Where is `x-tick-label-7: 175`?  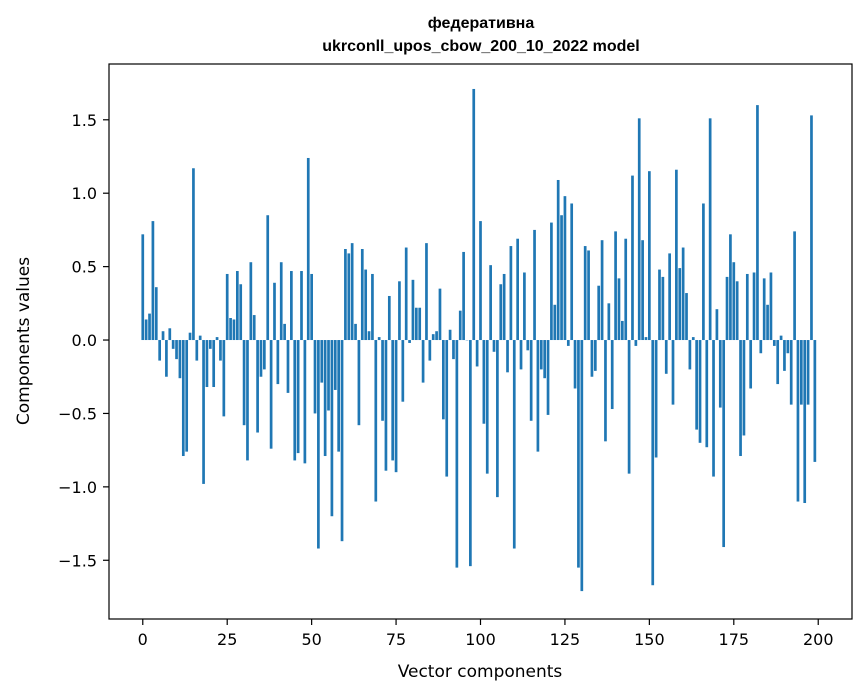 x-tick-label-7: 175 is located at coordinates (734, 639).